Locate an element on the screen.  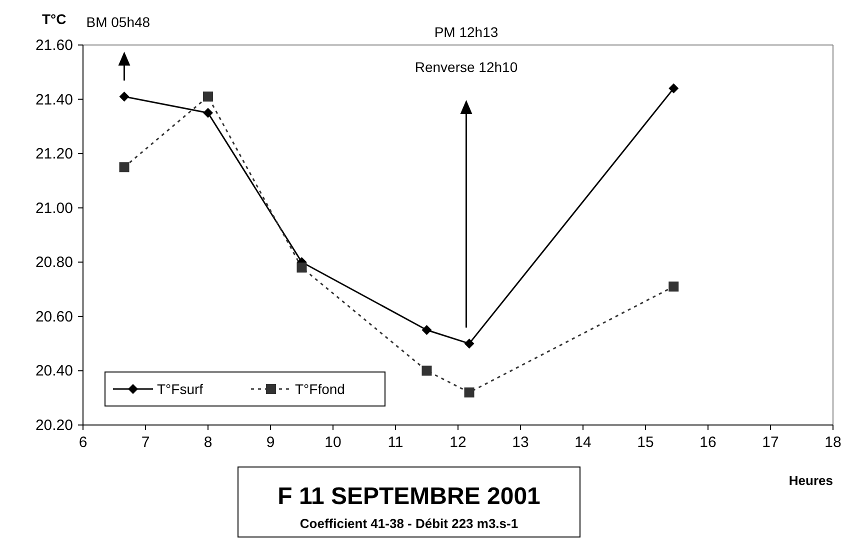
text: BM 05h48 is located at coordinates (118, 22).